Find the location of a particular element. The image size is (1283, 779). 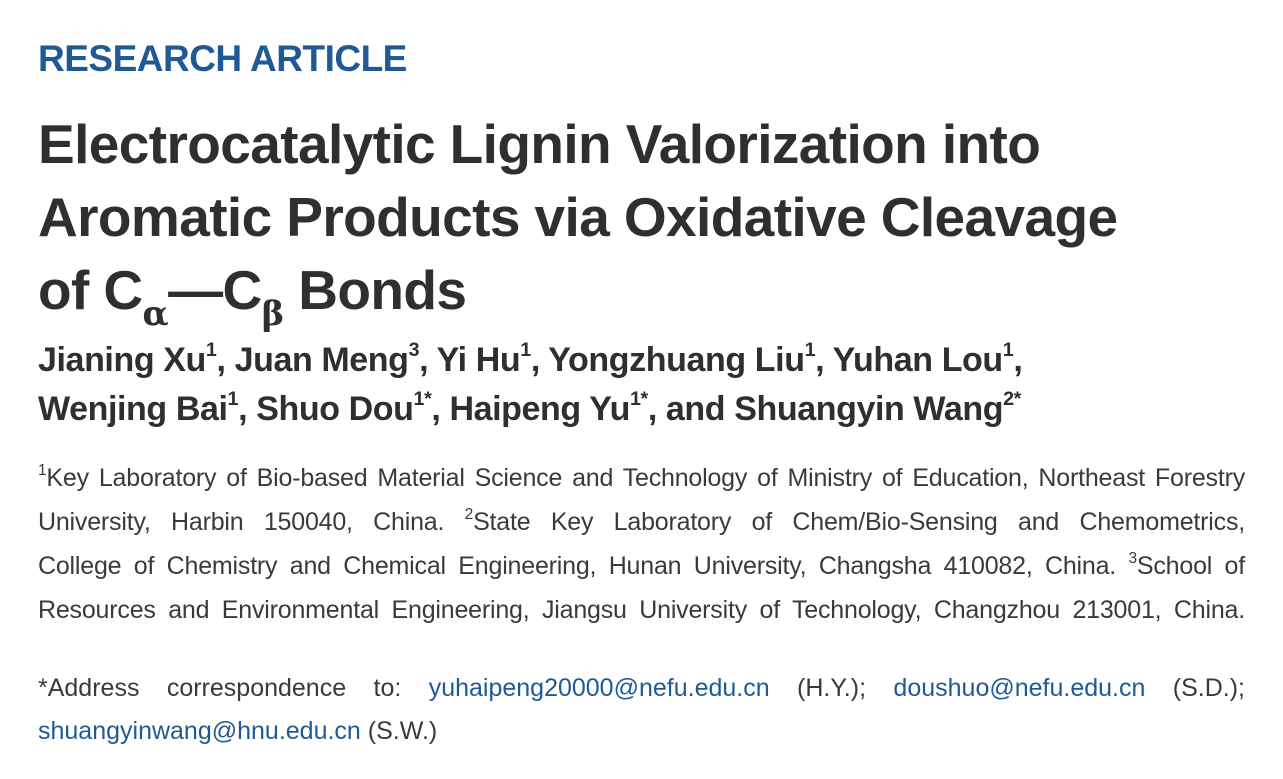

title-prefix: of C is located at coordinates (90, 290).